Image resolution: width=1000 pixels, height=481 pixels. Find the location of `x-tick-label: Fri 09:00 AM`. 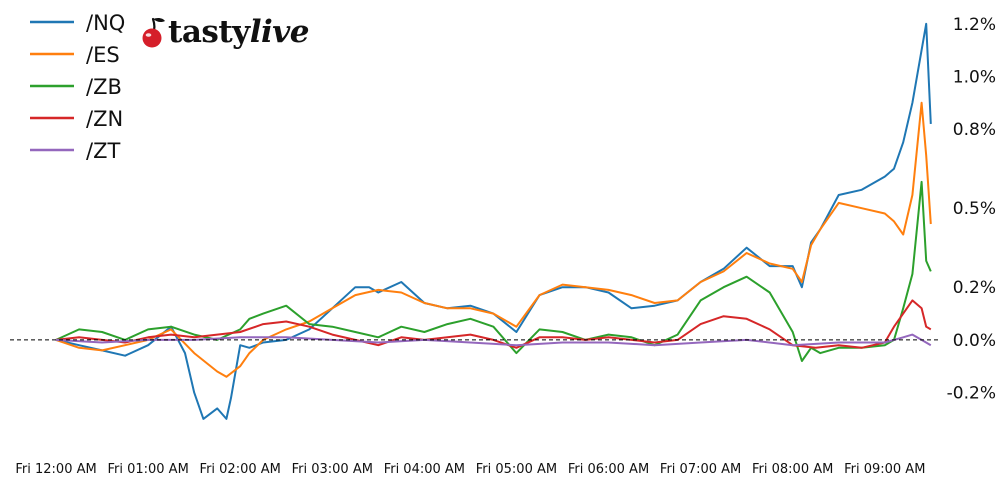

x-tick-label: Fri 09:00 AM is located at coordinates (884, 469).